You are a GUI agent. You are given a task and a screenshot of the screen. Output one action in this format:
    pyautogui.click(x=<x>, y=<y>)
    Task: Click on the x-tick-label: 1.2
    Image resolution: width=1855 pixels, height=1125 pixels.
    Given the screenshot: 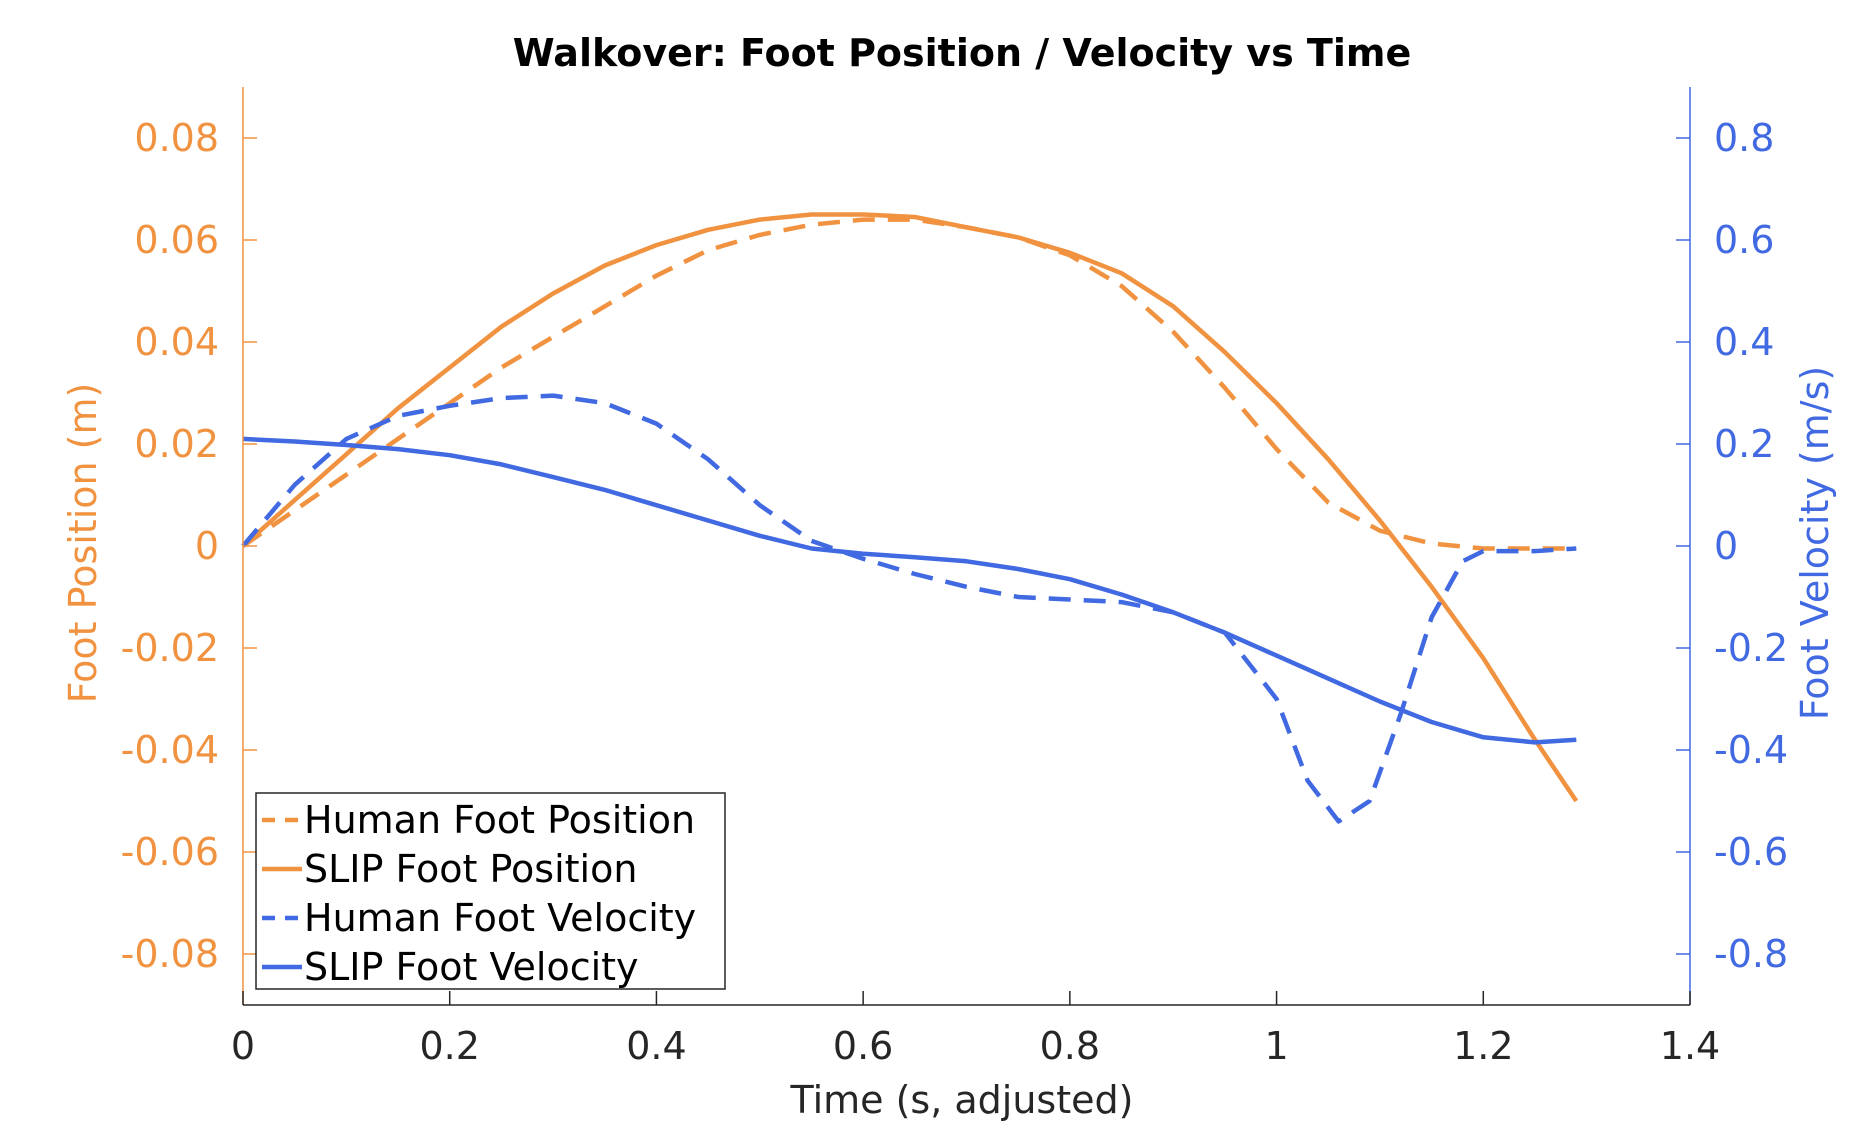 What is the action you would take?
    pyautogui.click(x=1483, y=1046)
    